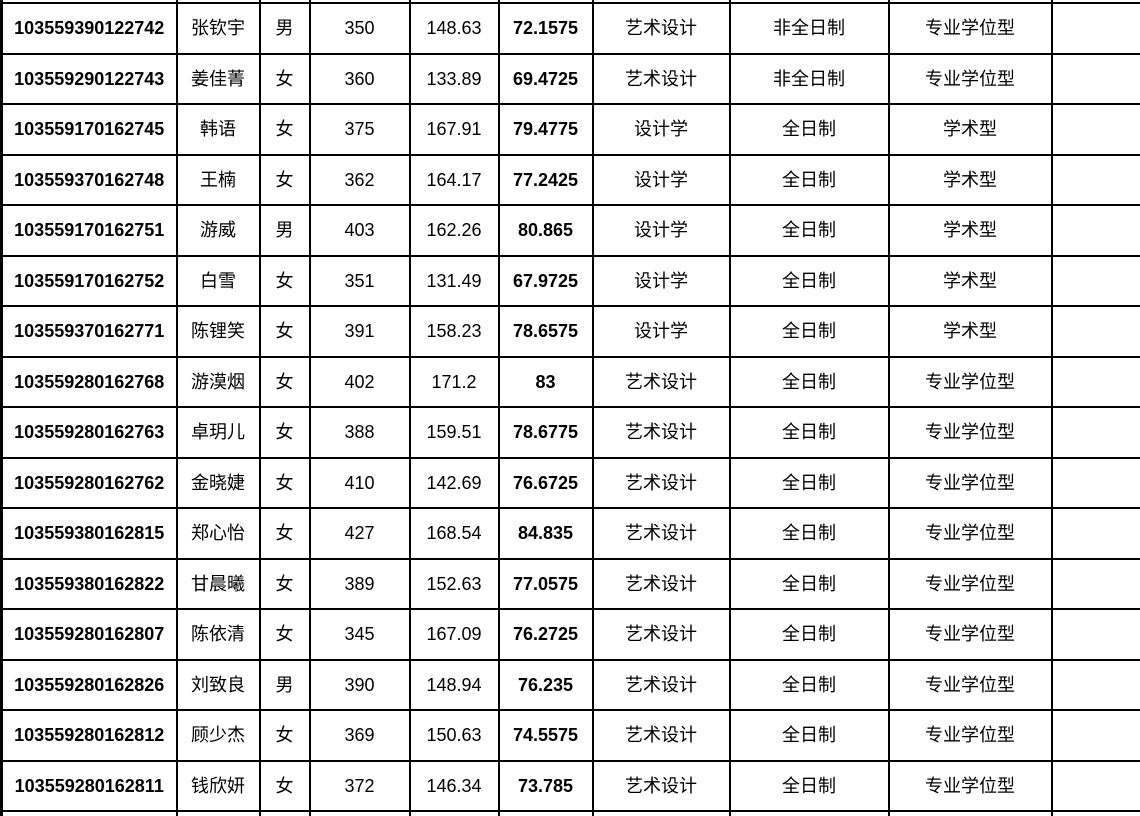  Describe the element at coordinates (454, 381) in the screenshot. I see `cell-score2: 171.2` at that location.